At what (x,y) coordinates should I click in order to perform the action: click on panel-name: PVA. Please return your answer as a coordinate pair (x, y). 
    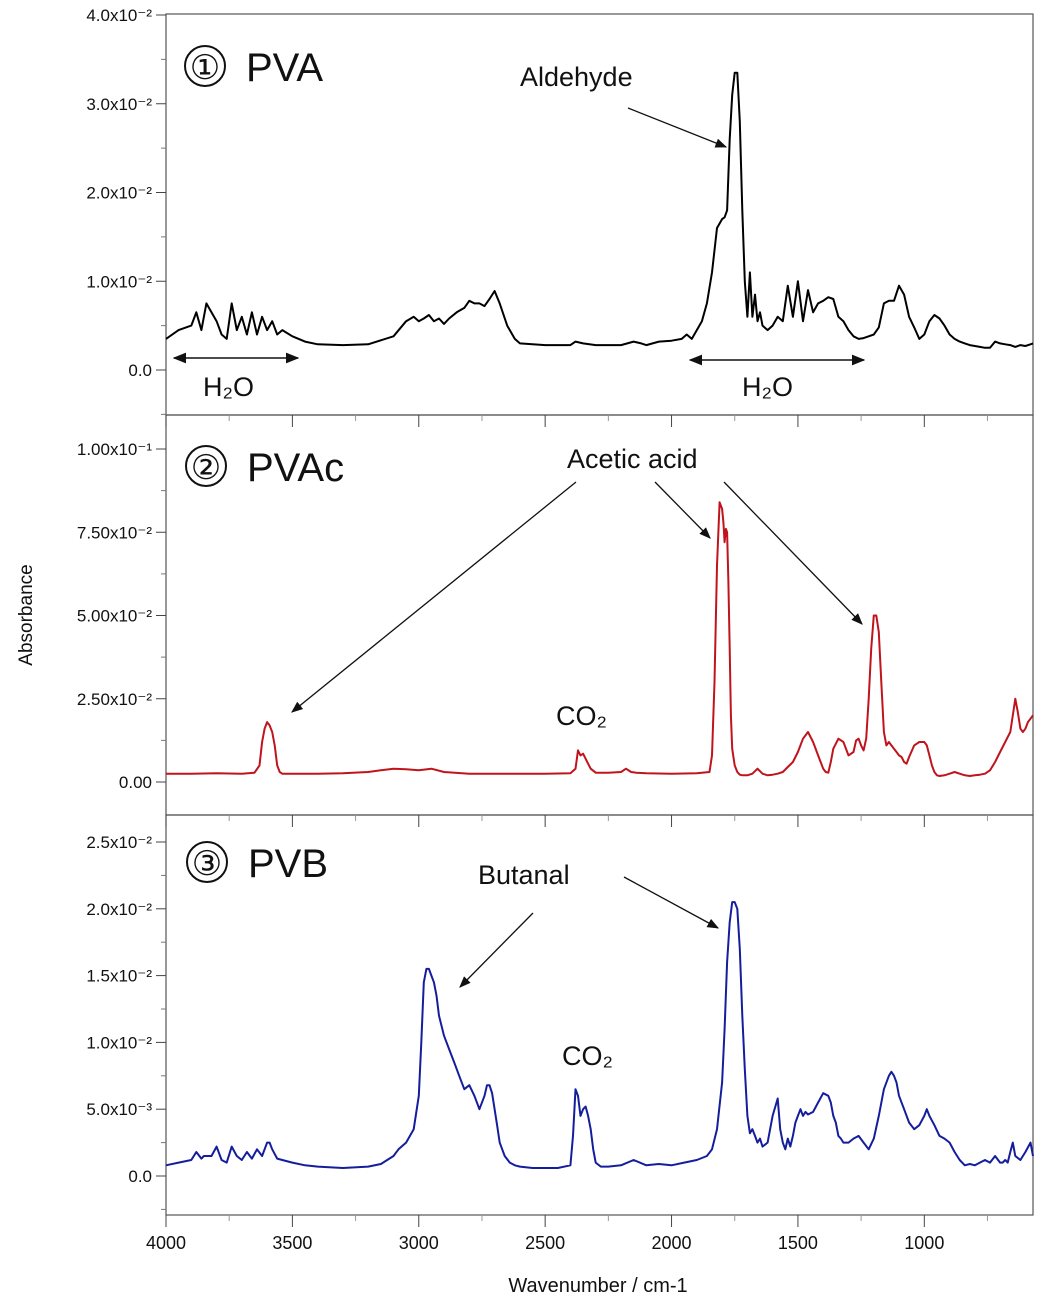
    Looking at the image, I should click on (284, 68).